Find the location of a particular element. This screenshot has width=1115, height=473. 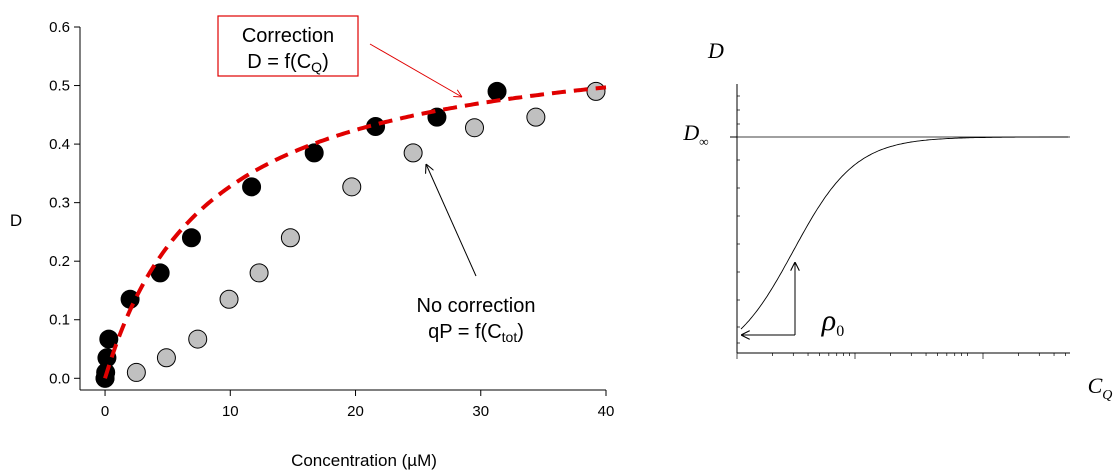

left-x-axis: 0 10 20 30 40 is located at coordinates (347, 404).